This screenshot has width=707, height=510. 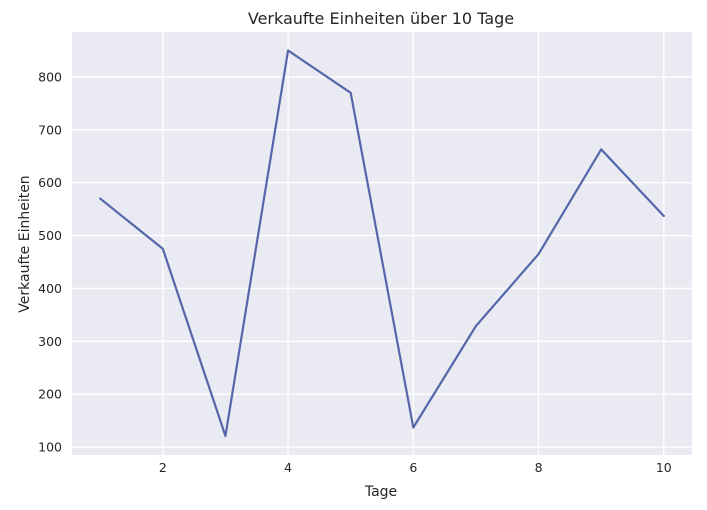 I want to click on x-axis-ticks: 2 4 6 8 10, so click(x=415, y=467).